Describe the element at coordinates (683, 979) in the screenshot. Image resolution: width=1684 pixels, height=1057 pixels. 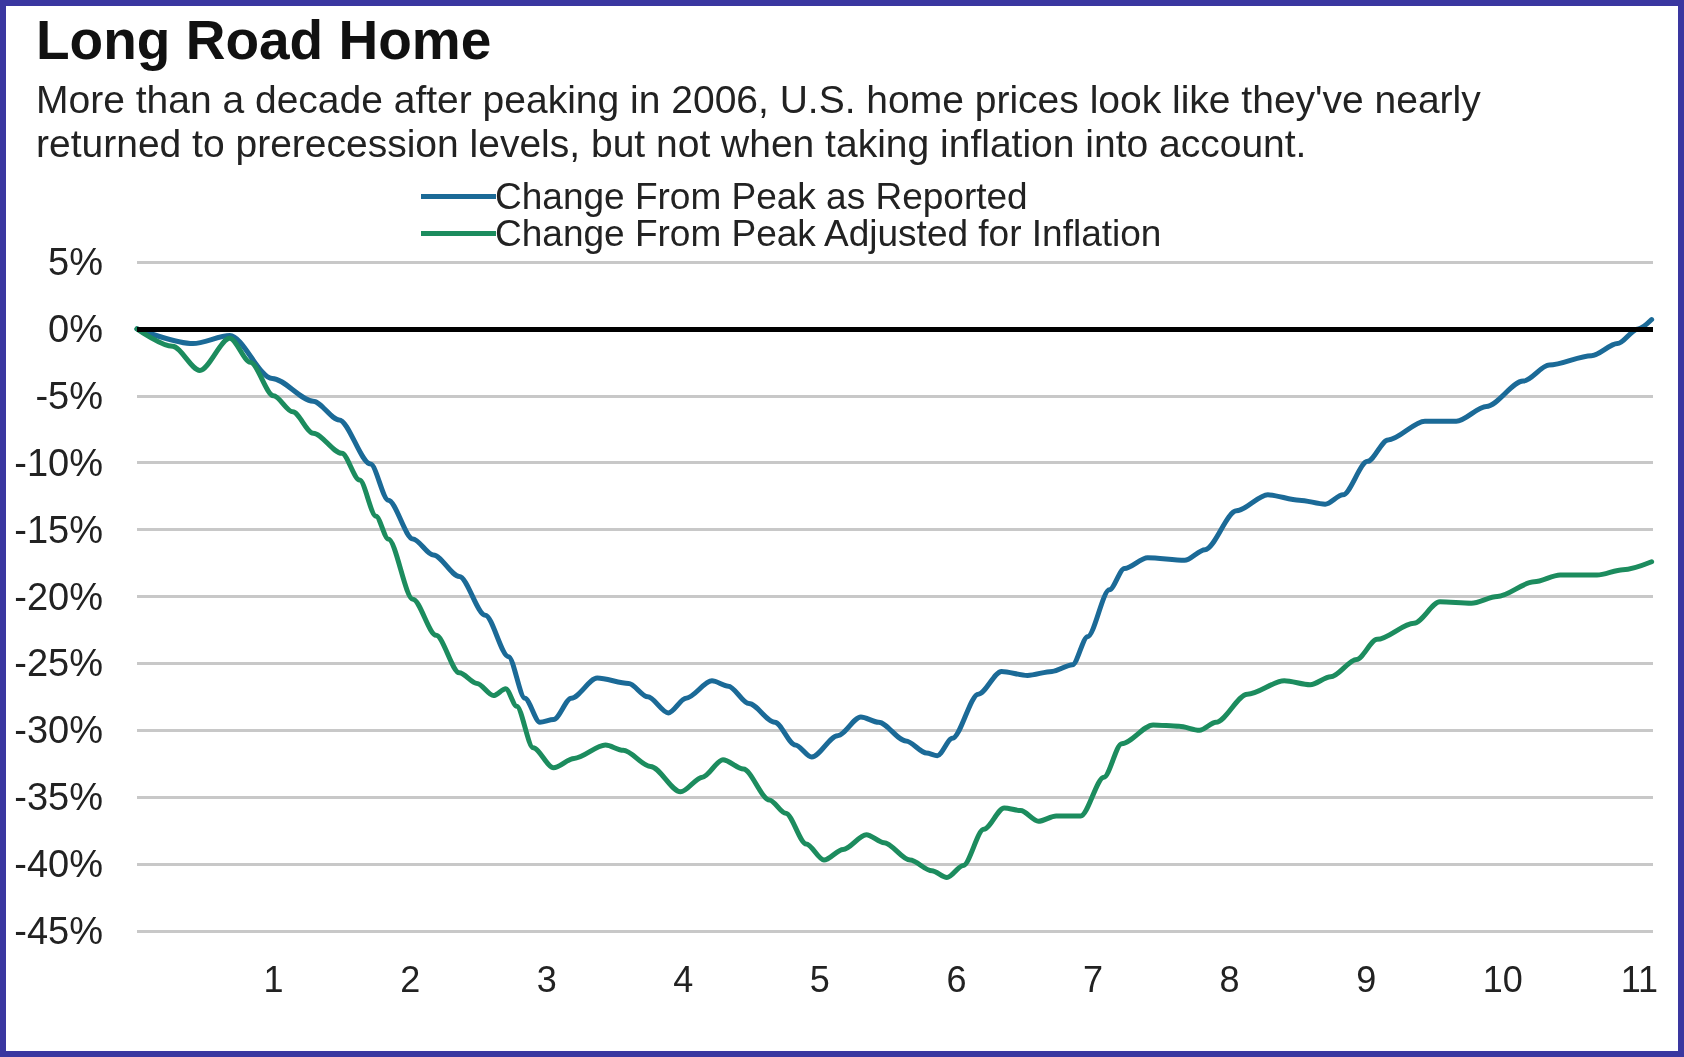
I see `x-tick-label: 4` at that location.